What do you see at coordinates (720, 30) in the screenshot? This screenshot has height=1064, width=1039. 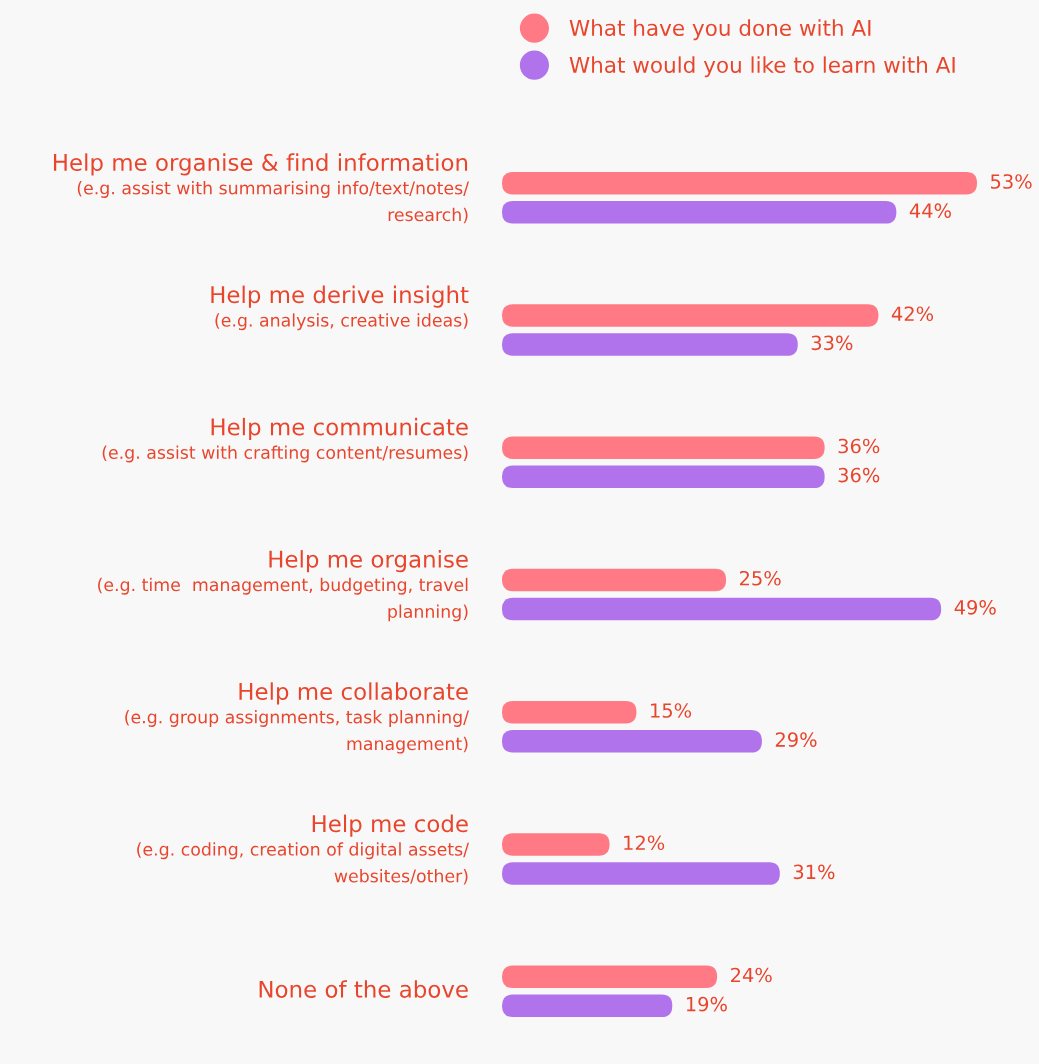 I see `legend-label: What have you done with AI` at bounding box center [720, 30].